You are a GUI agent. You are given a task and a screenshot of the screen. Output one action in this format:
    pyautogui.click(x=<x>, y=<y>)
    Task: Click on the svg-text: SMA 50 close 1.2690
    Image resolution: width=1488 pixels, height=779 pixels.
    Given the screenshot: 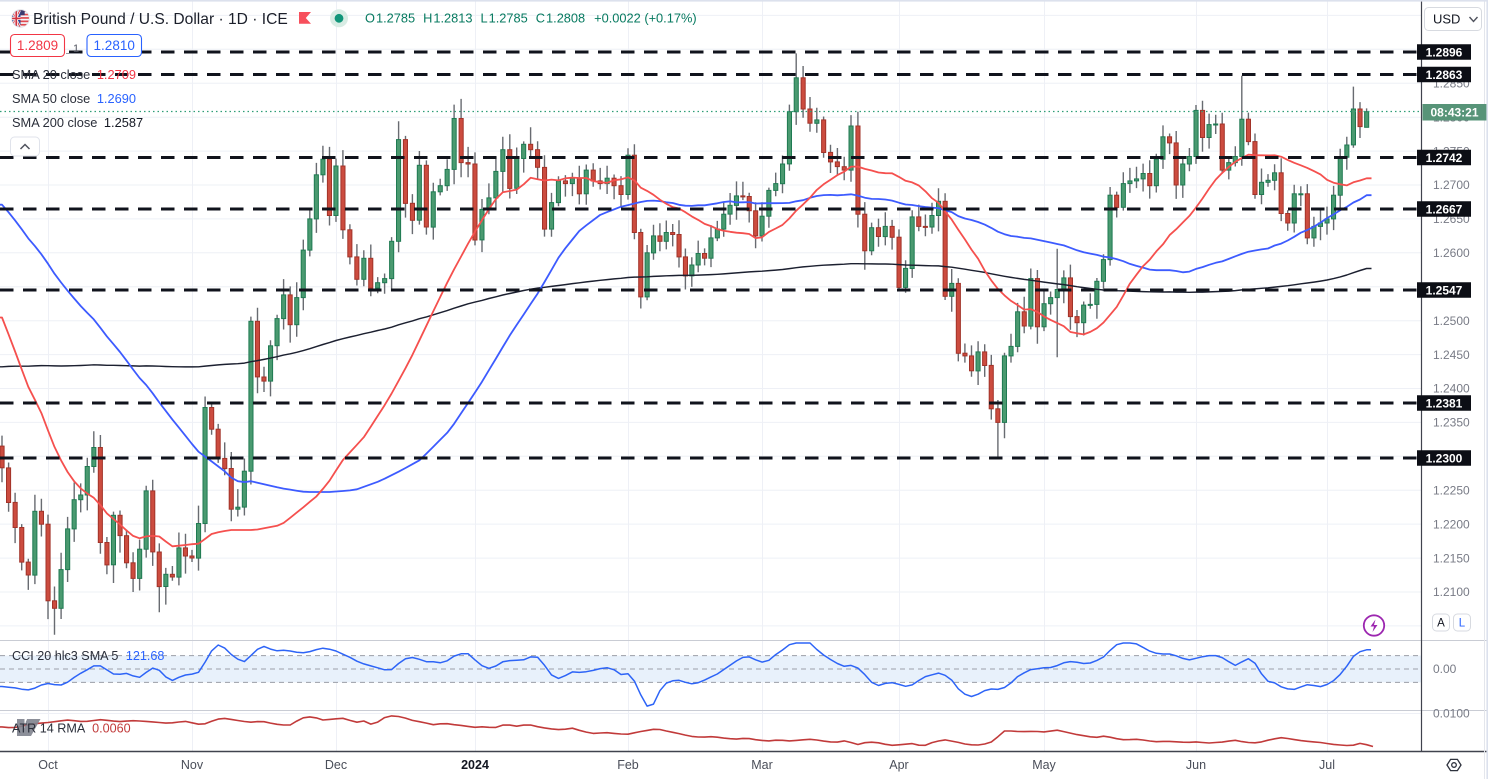 What is the action you would take?
    pyautogui.click(x=74, y=98)
    